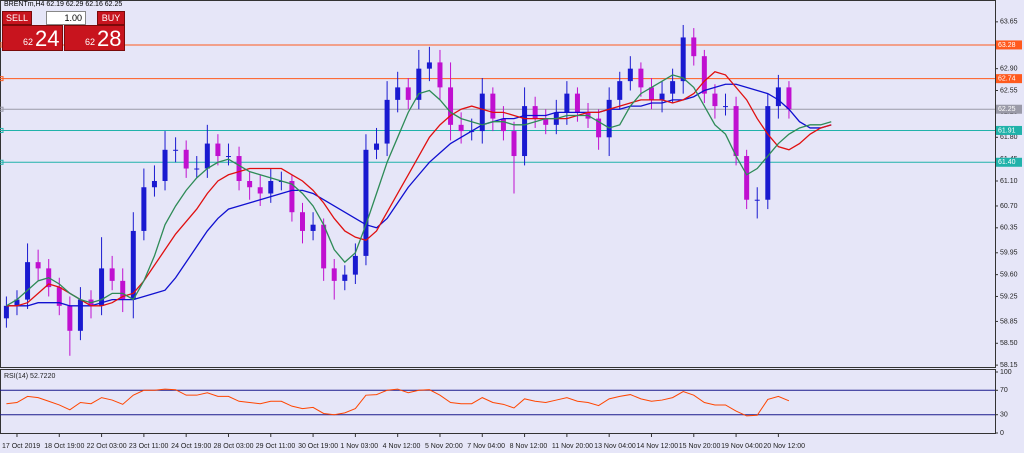 Image resolution: width=1024 pixels, height=453 pixels. Describe the element at coordinates (28, 42) in the screenshot. I see `sell-price-small: 62` at that location.